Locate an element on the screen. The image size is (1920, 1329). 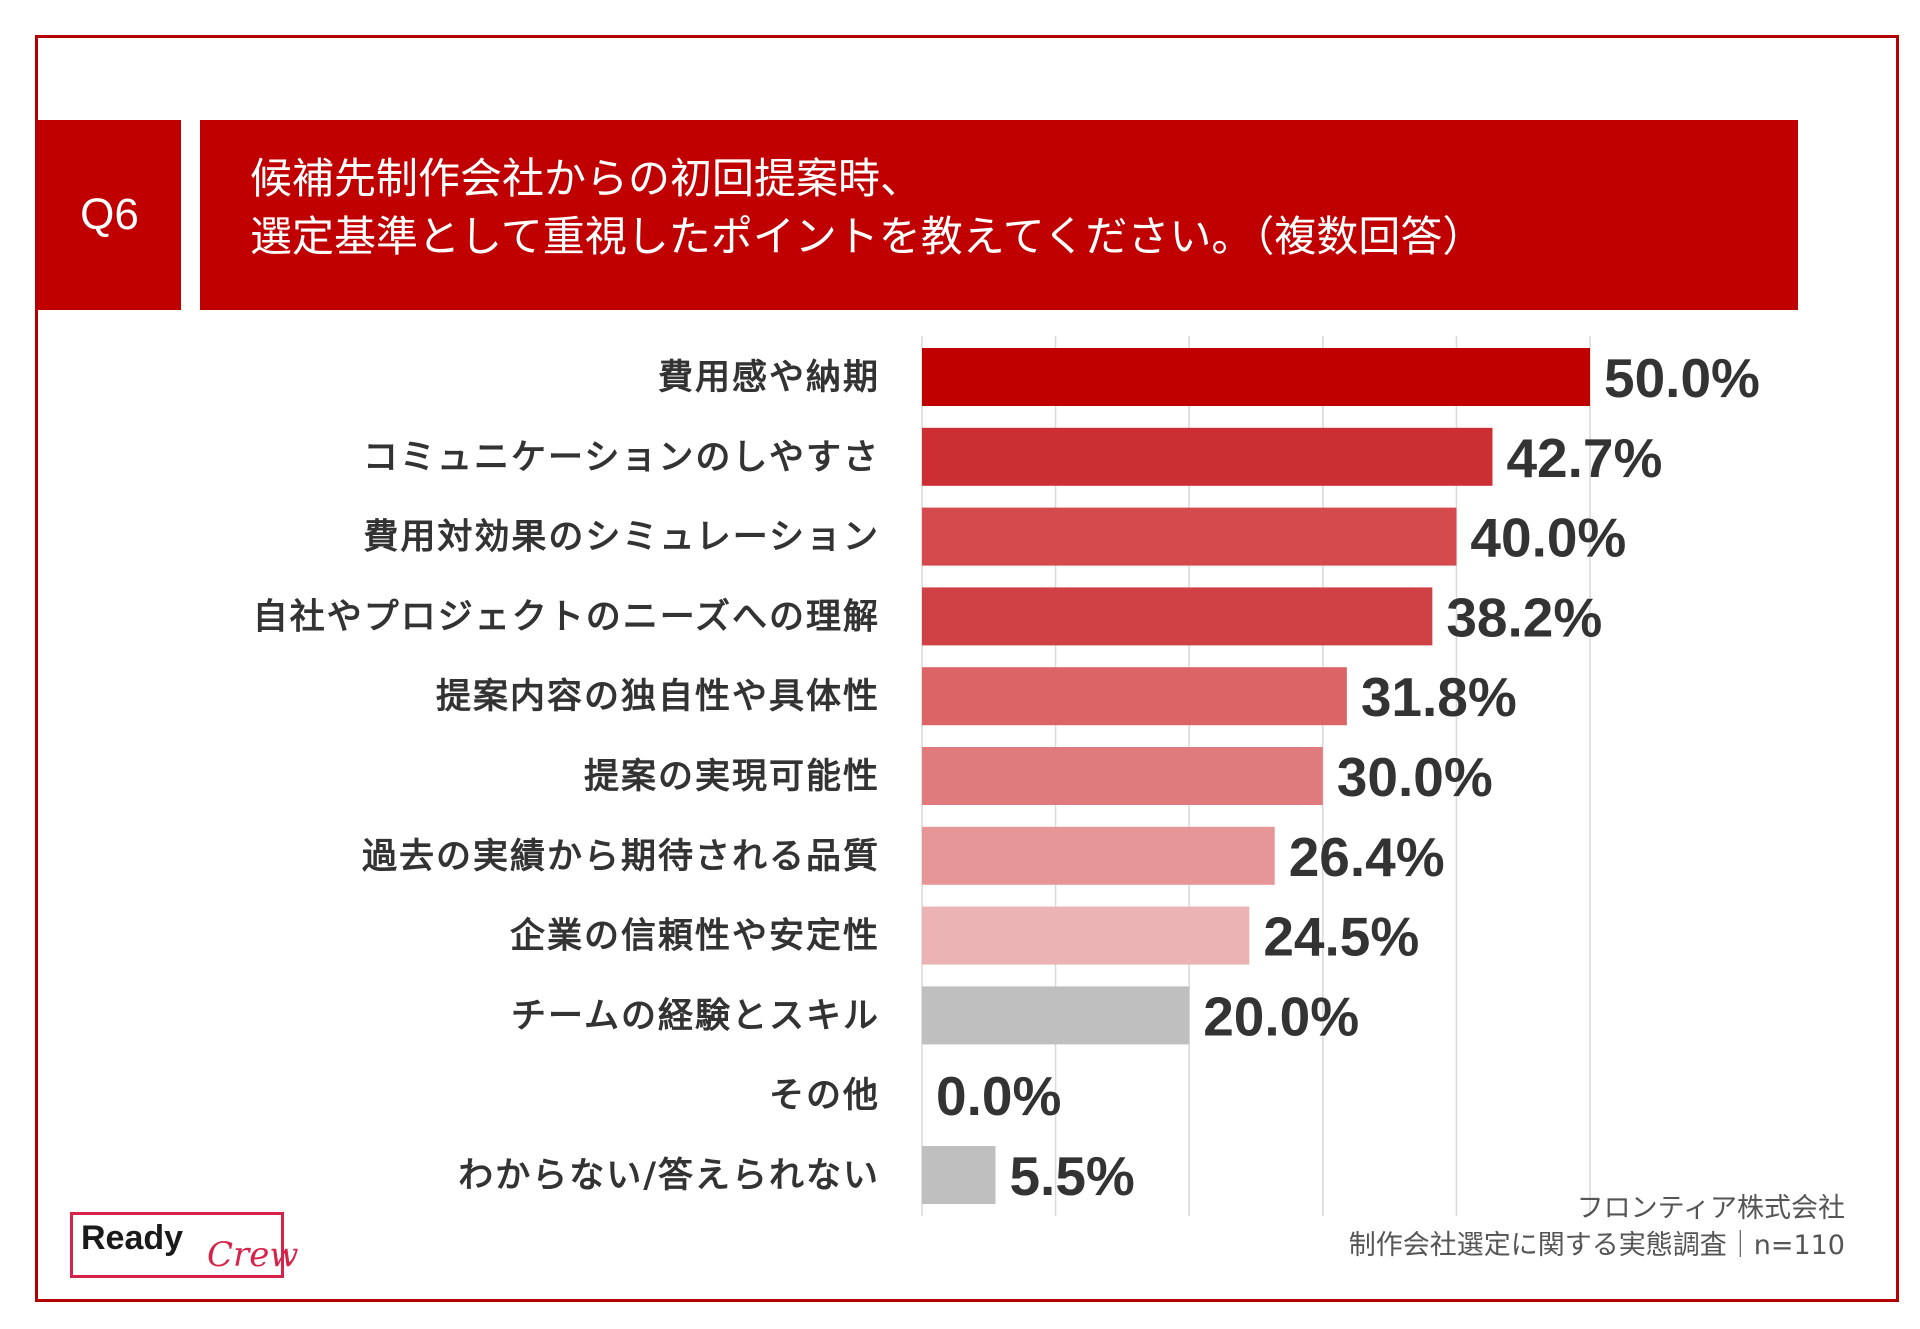
value-label: 38.2% is located at coordinates (1524, 617).